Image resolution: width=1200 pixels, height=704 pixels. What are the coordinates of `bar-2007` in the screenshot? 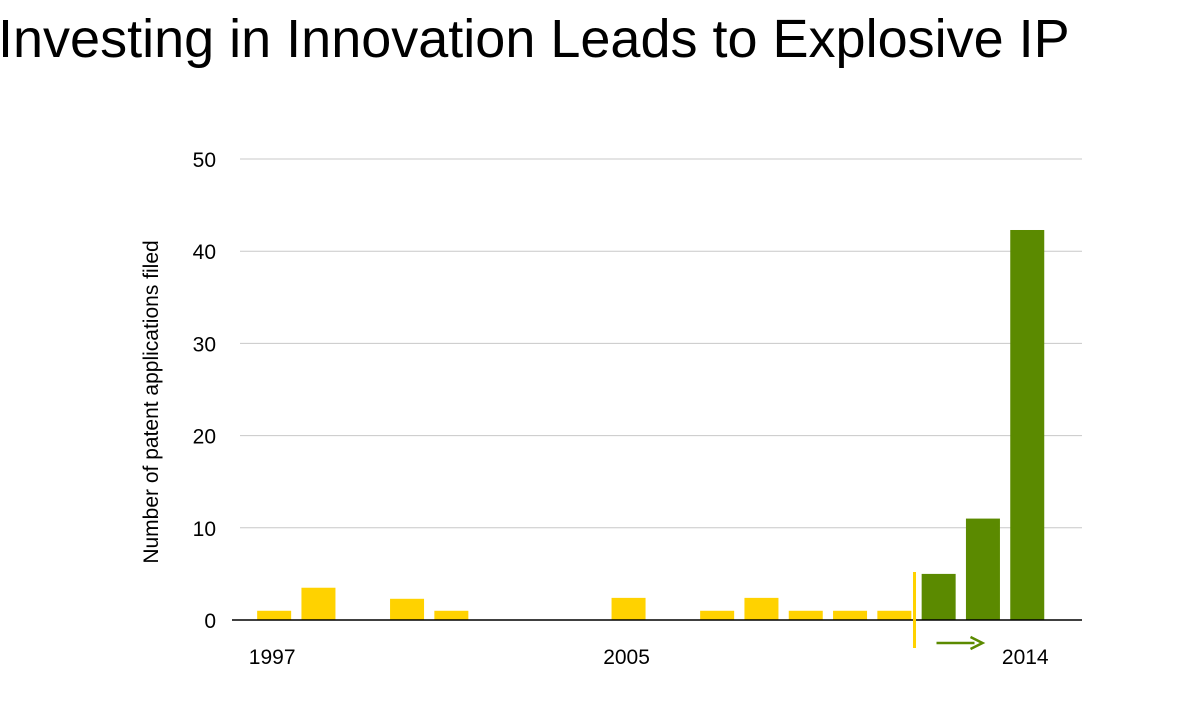 It's located at (717, 615).